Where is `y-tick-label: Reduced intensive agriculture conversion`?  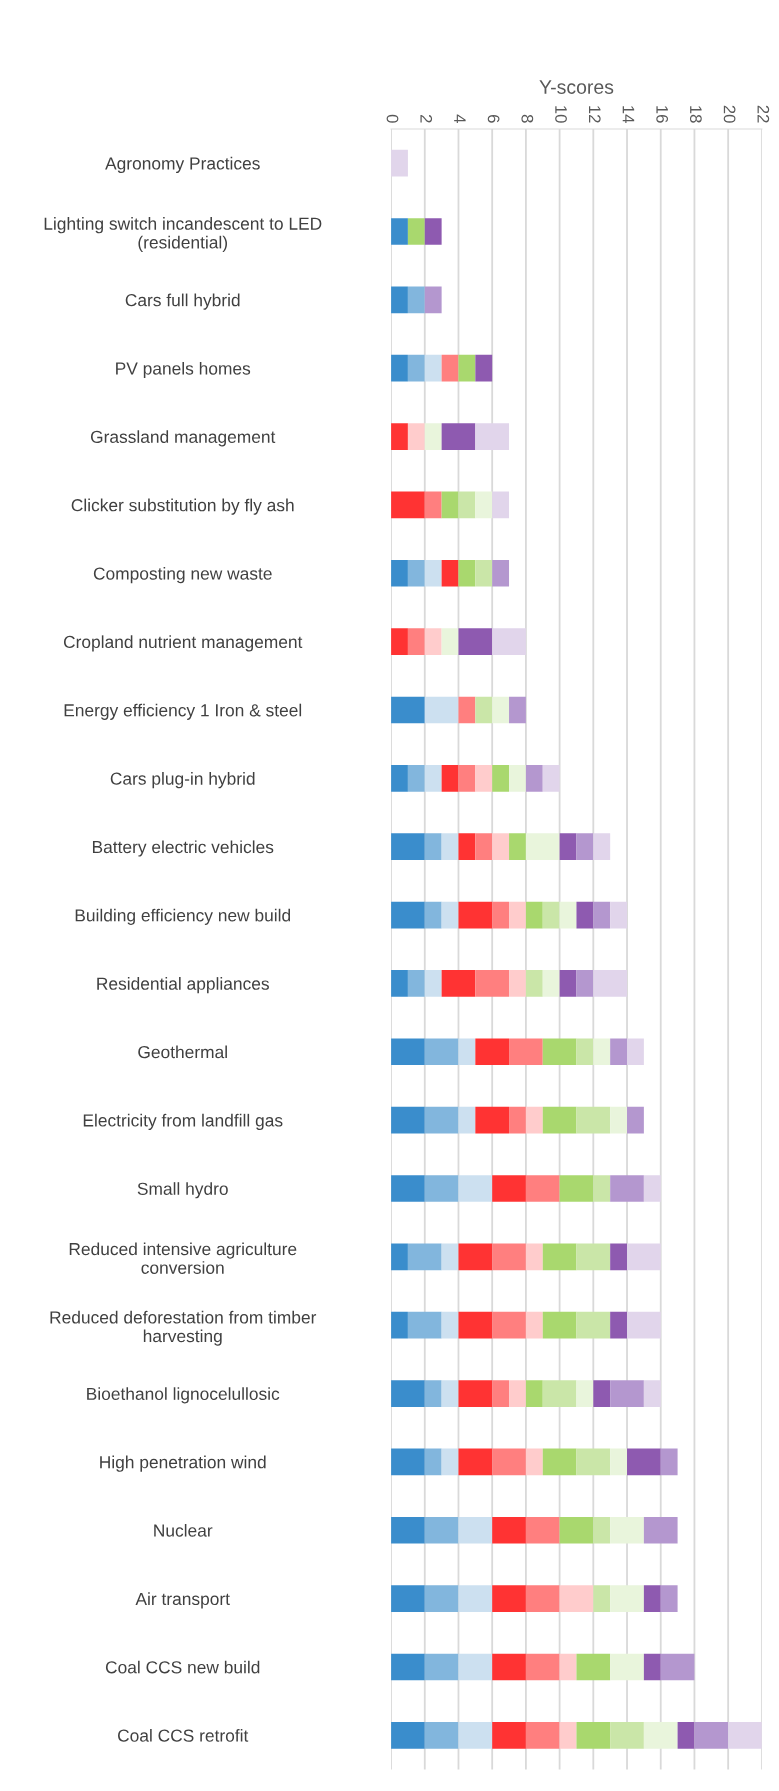 y-tick-label: Reduced intensive agriculture conversion is located at coordinates (183, 1258).